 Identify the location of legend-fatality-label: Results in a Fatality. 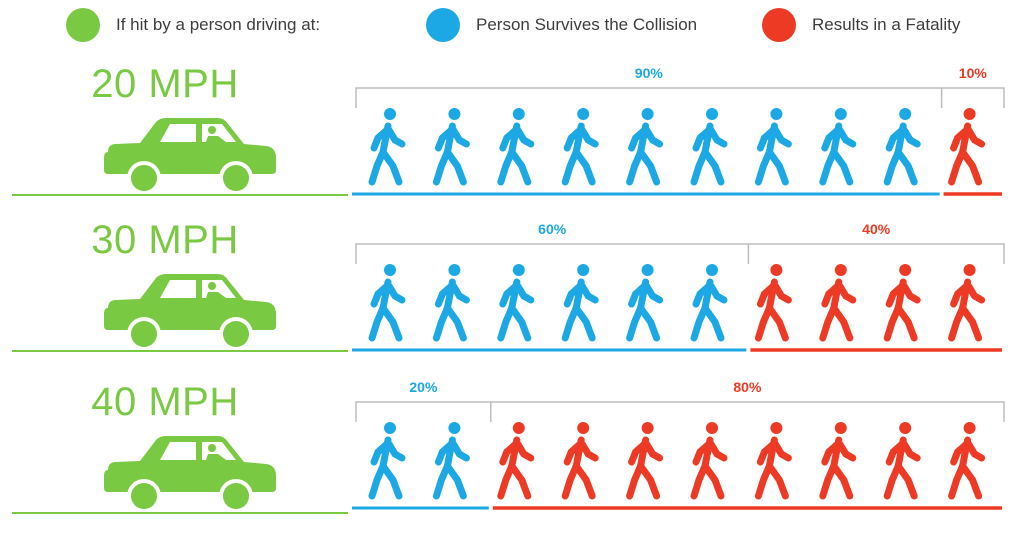
(886, 24).